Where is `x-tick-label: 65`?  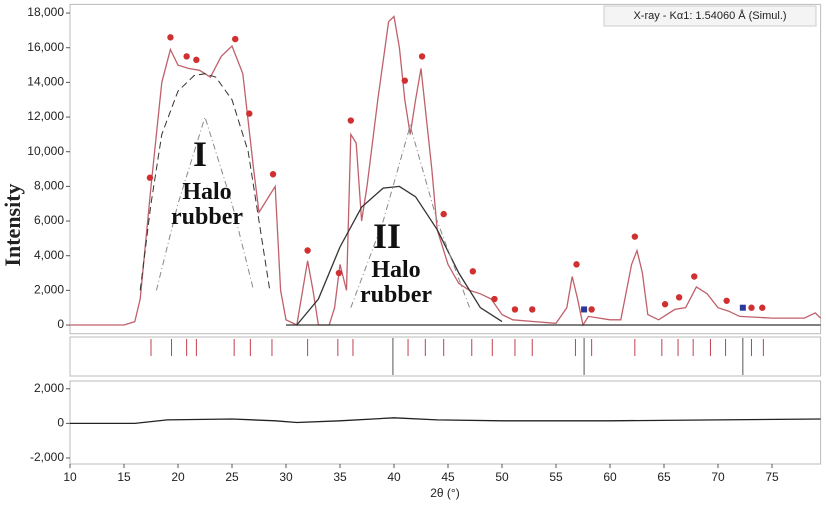 x-tick-label: 65 is located at coordinates (664, 477).